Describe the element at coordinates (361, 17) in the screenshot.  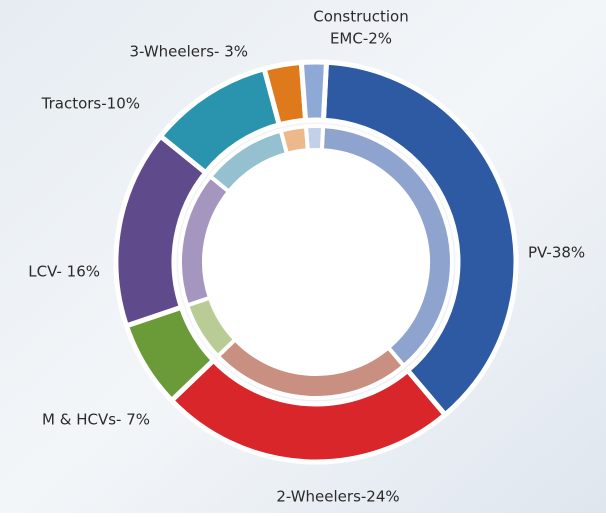
I see `data-label: Construction` at that location.